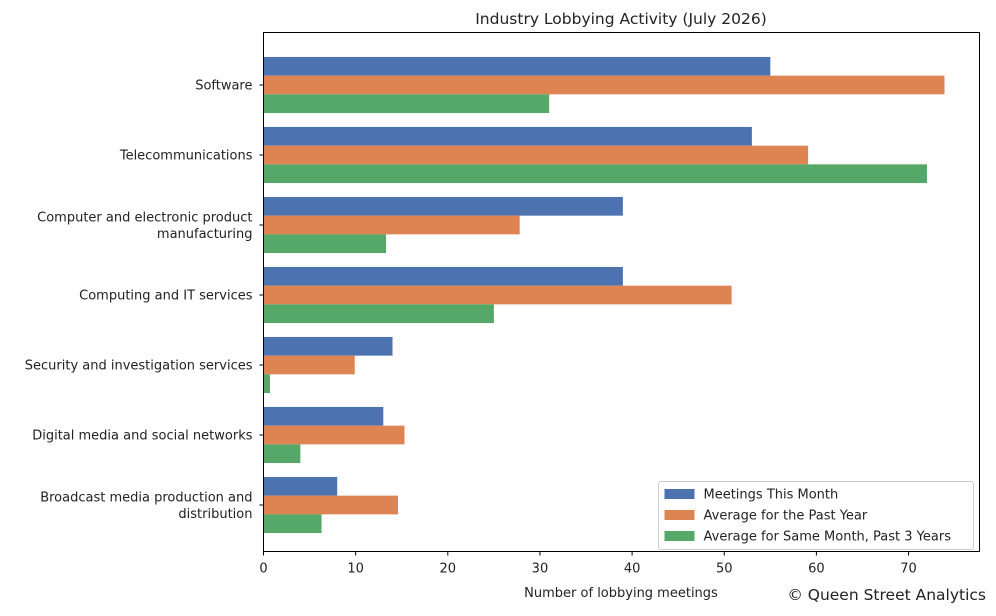 The image size is (996, 616). What do you see at coordinates (724, 569) in the screenshot?
I see `x-tick-label: 50` at bounding box center [724, 569].